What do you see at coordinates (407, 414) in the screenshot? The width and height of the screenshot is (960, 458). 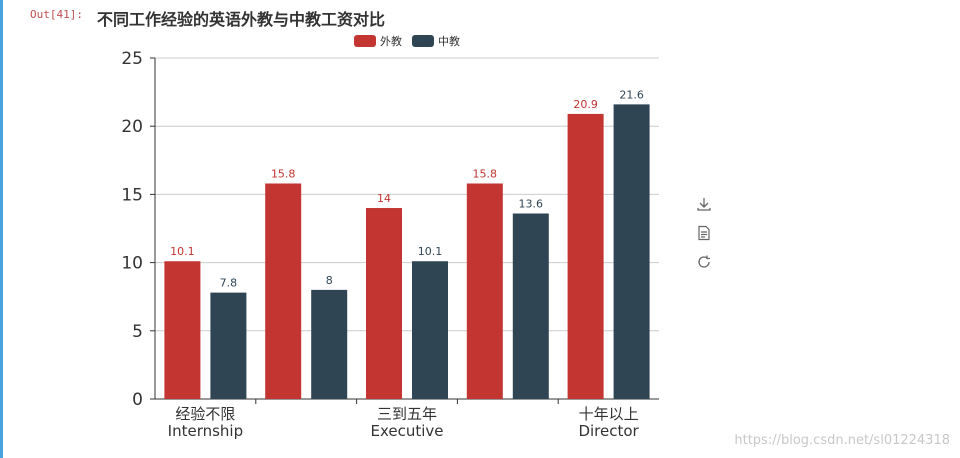 I see `x-tick-label: 三到五年` at bounding box center [407, 414].